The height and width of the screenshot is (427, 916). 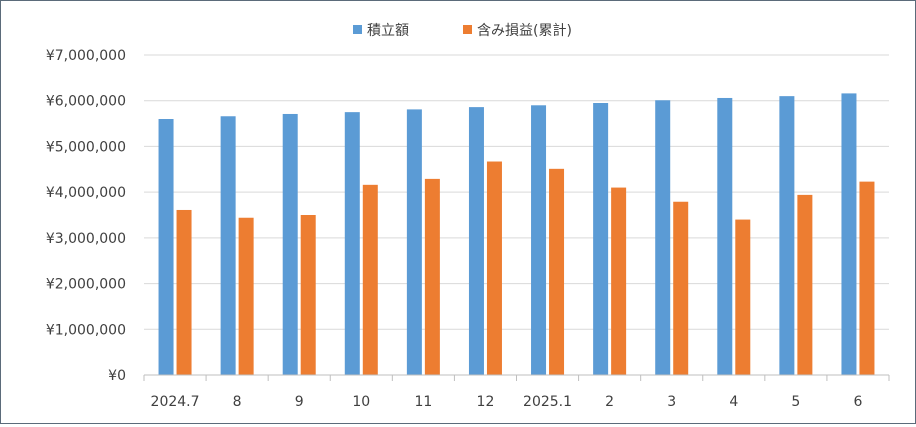 I want to click on legend: 積立額 含み損益(累計), so click(x=462, y=31).